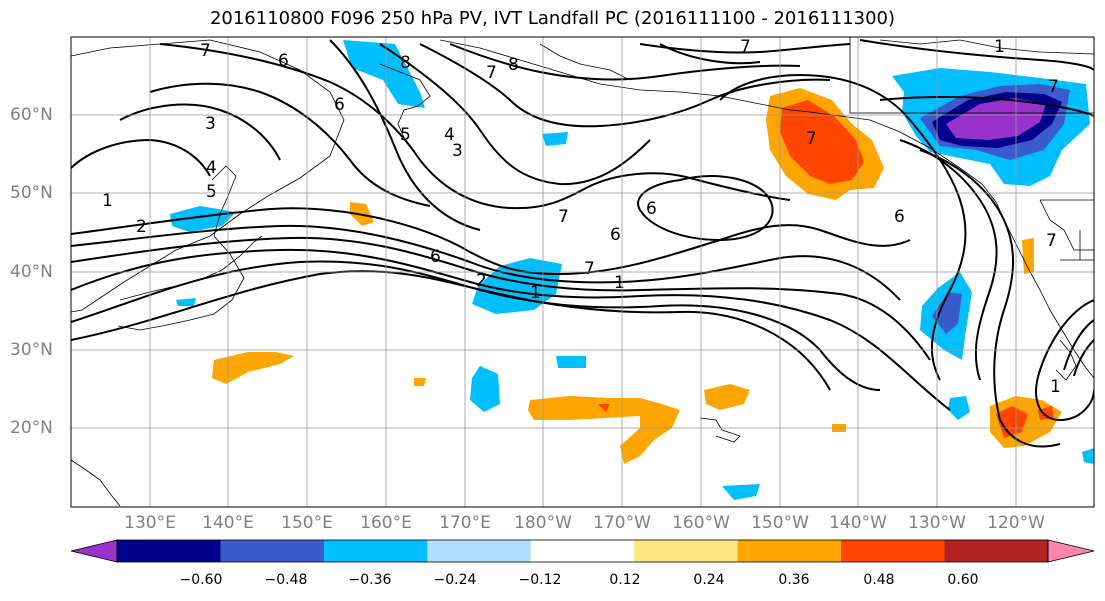  Describe the element at coordinates (455, 580) in the screenshot. I see `colorbar-tick: −0.24` at that location.